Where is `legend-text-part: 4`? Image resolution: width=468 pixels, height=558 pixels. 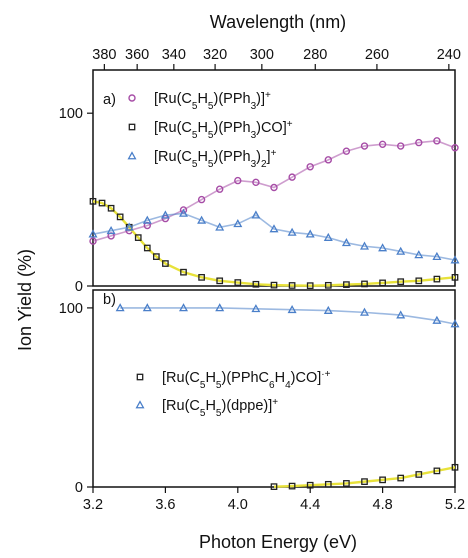
legend-text-part: 4 is located at coordinates (288, 385).